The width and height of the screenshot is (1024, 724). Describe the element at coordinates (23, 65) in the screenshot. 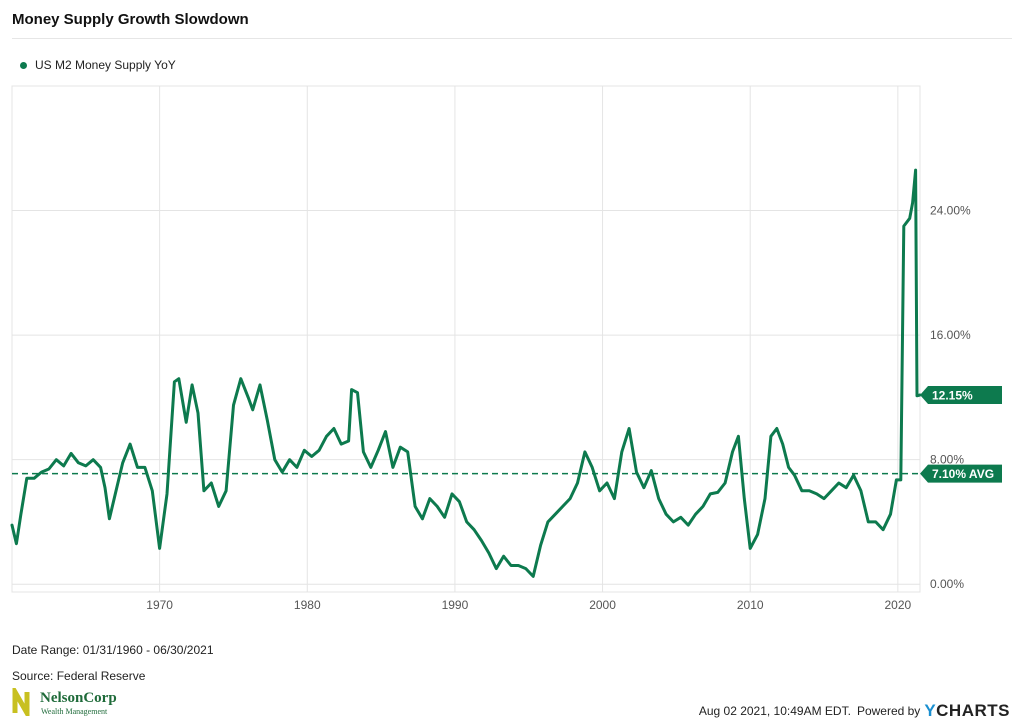

I see `legend-marker` at that location.